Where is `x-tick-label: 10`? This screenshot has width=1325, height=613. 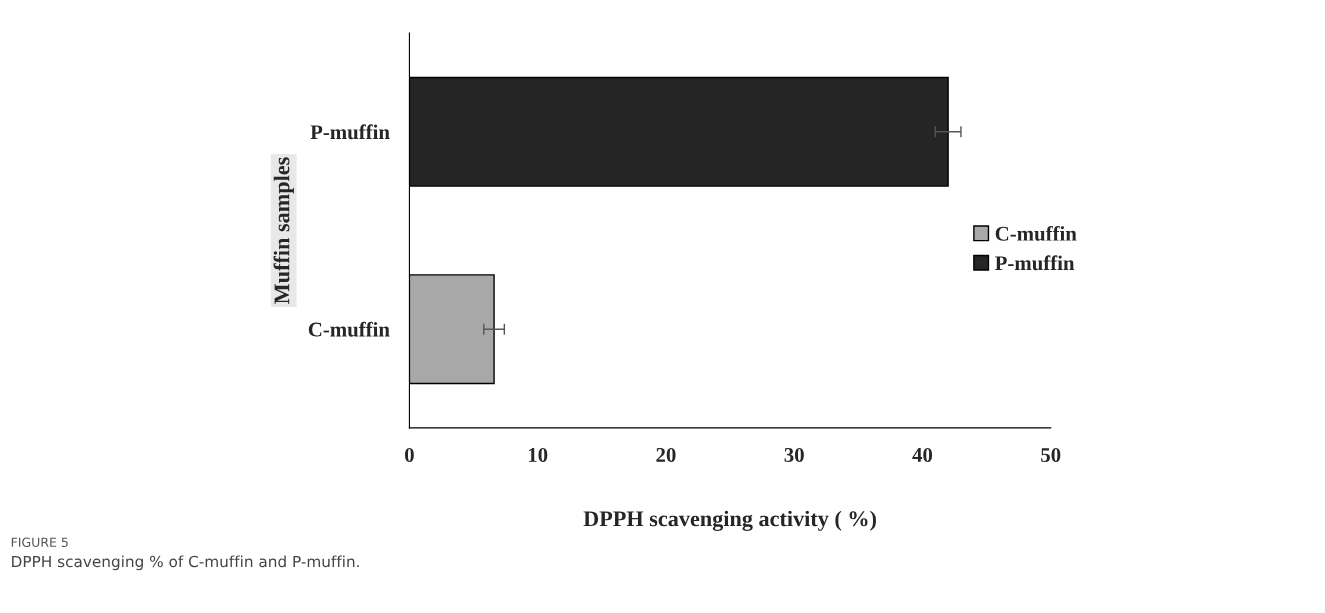
x-tick-label: 10 is located at coordinates (538, 454).